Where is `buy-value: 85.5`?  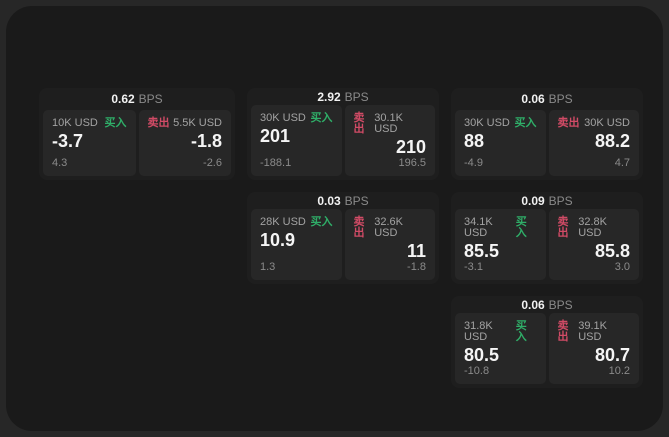
buy-value: 85.5 is located at coordinates (482, 251).